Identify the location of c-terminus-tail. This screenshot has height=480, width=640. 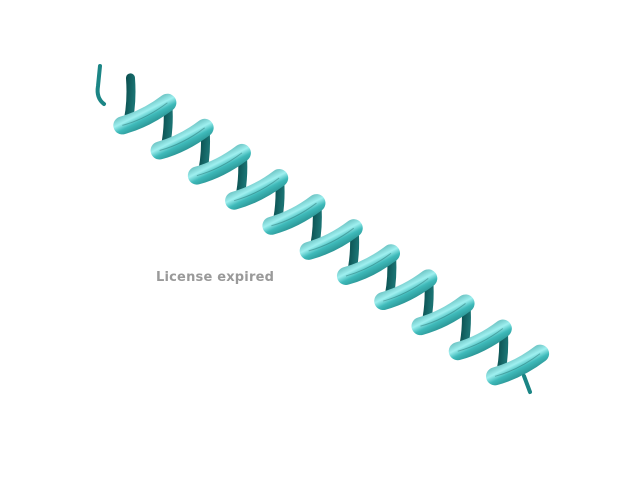
(527, 384).